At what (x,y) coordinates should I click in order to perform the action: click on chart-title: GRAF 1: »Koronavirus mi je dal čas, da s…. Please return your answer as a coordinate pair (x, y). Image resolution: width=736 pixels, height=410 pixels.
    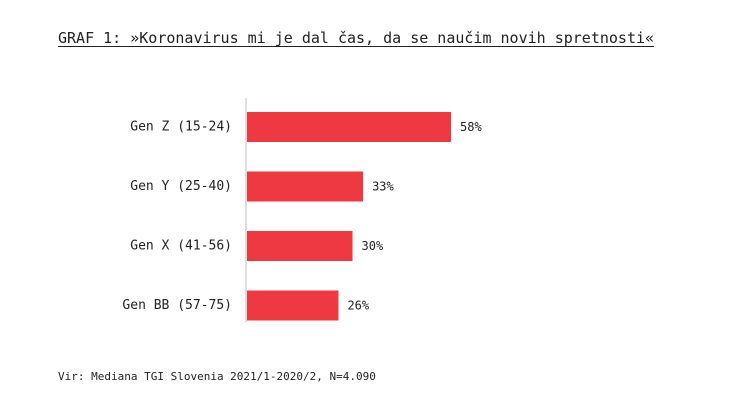
    Looking at the image, I should click on (356, 38).